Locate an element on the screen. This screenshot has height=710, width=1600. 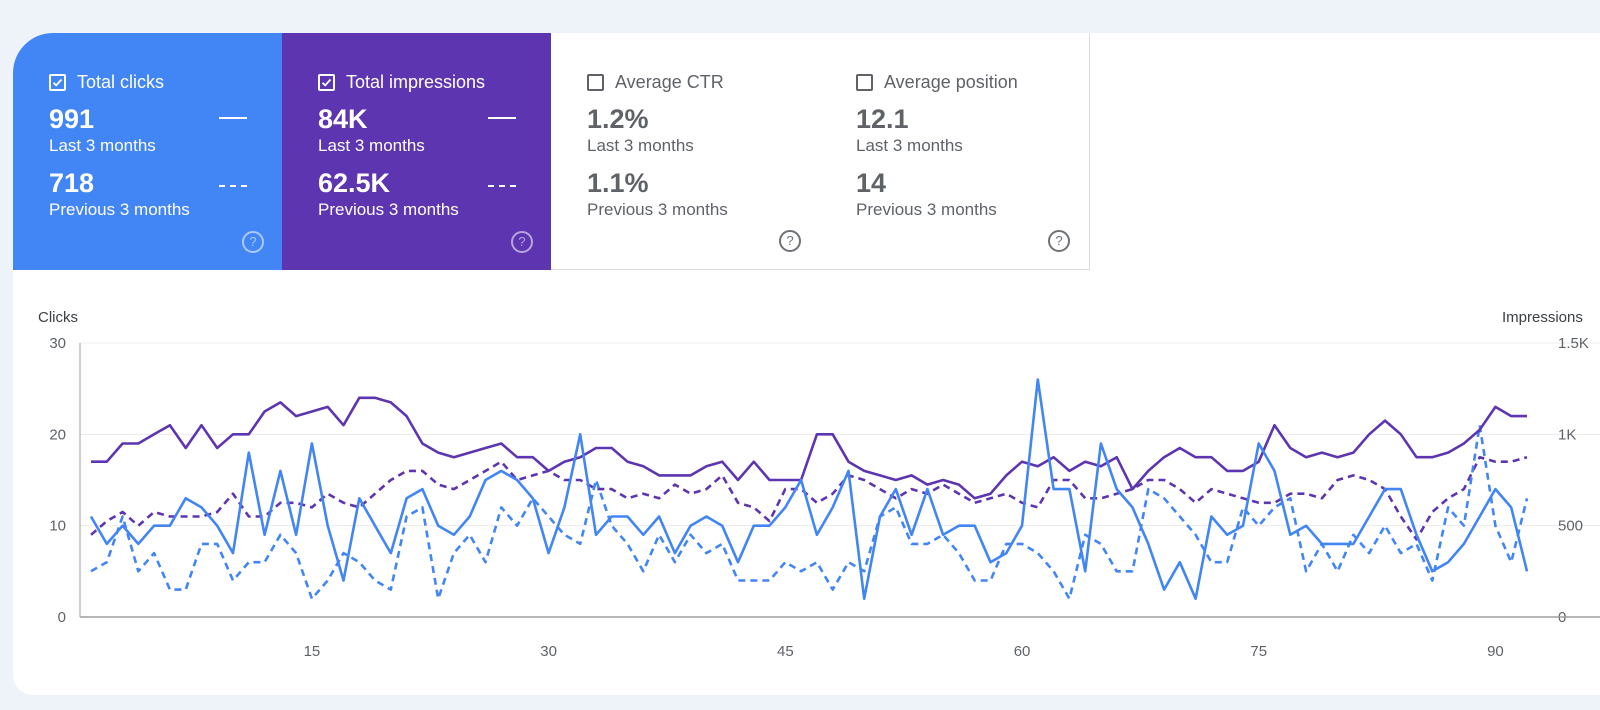
left-axis-tick-label: 20 is located at coordinates (57, 434).